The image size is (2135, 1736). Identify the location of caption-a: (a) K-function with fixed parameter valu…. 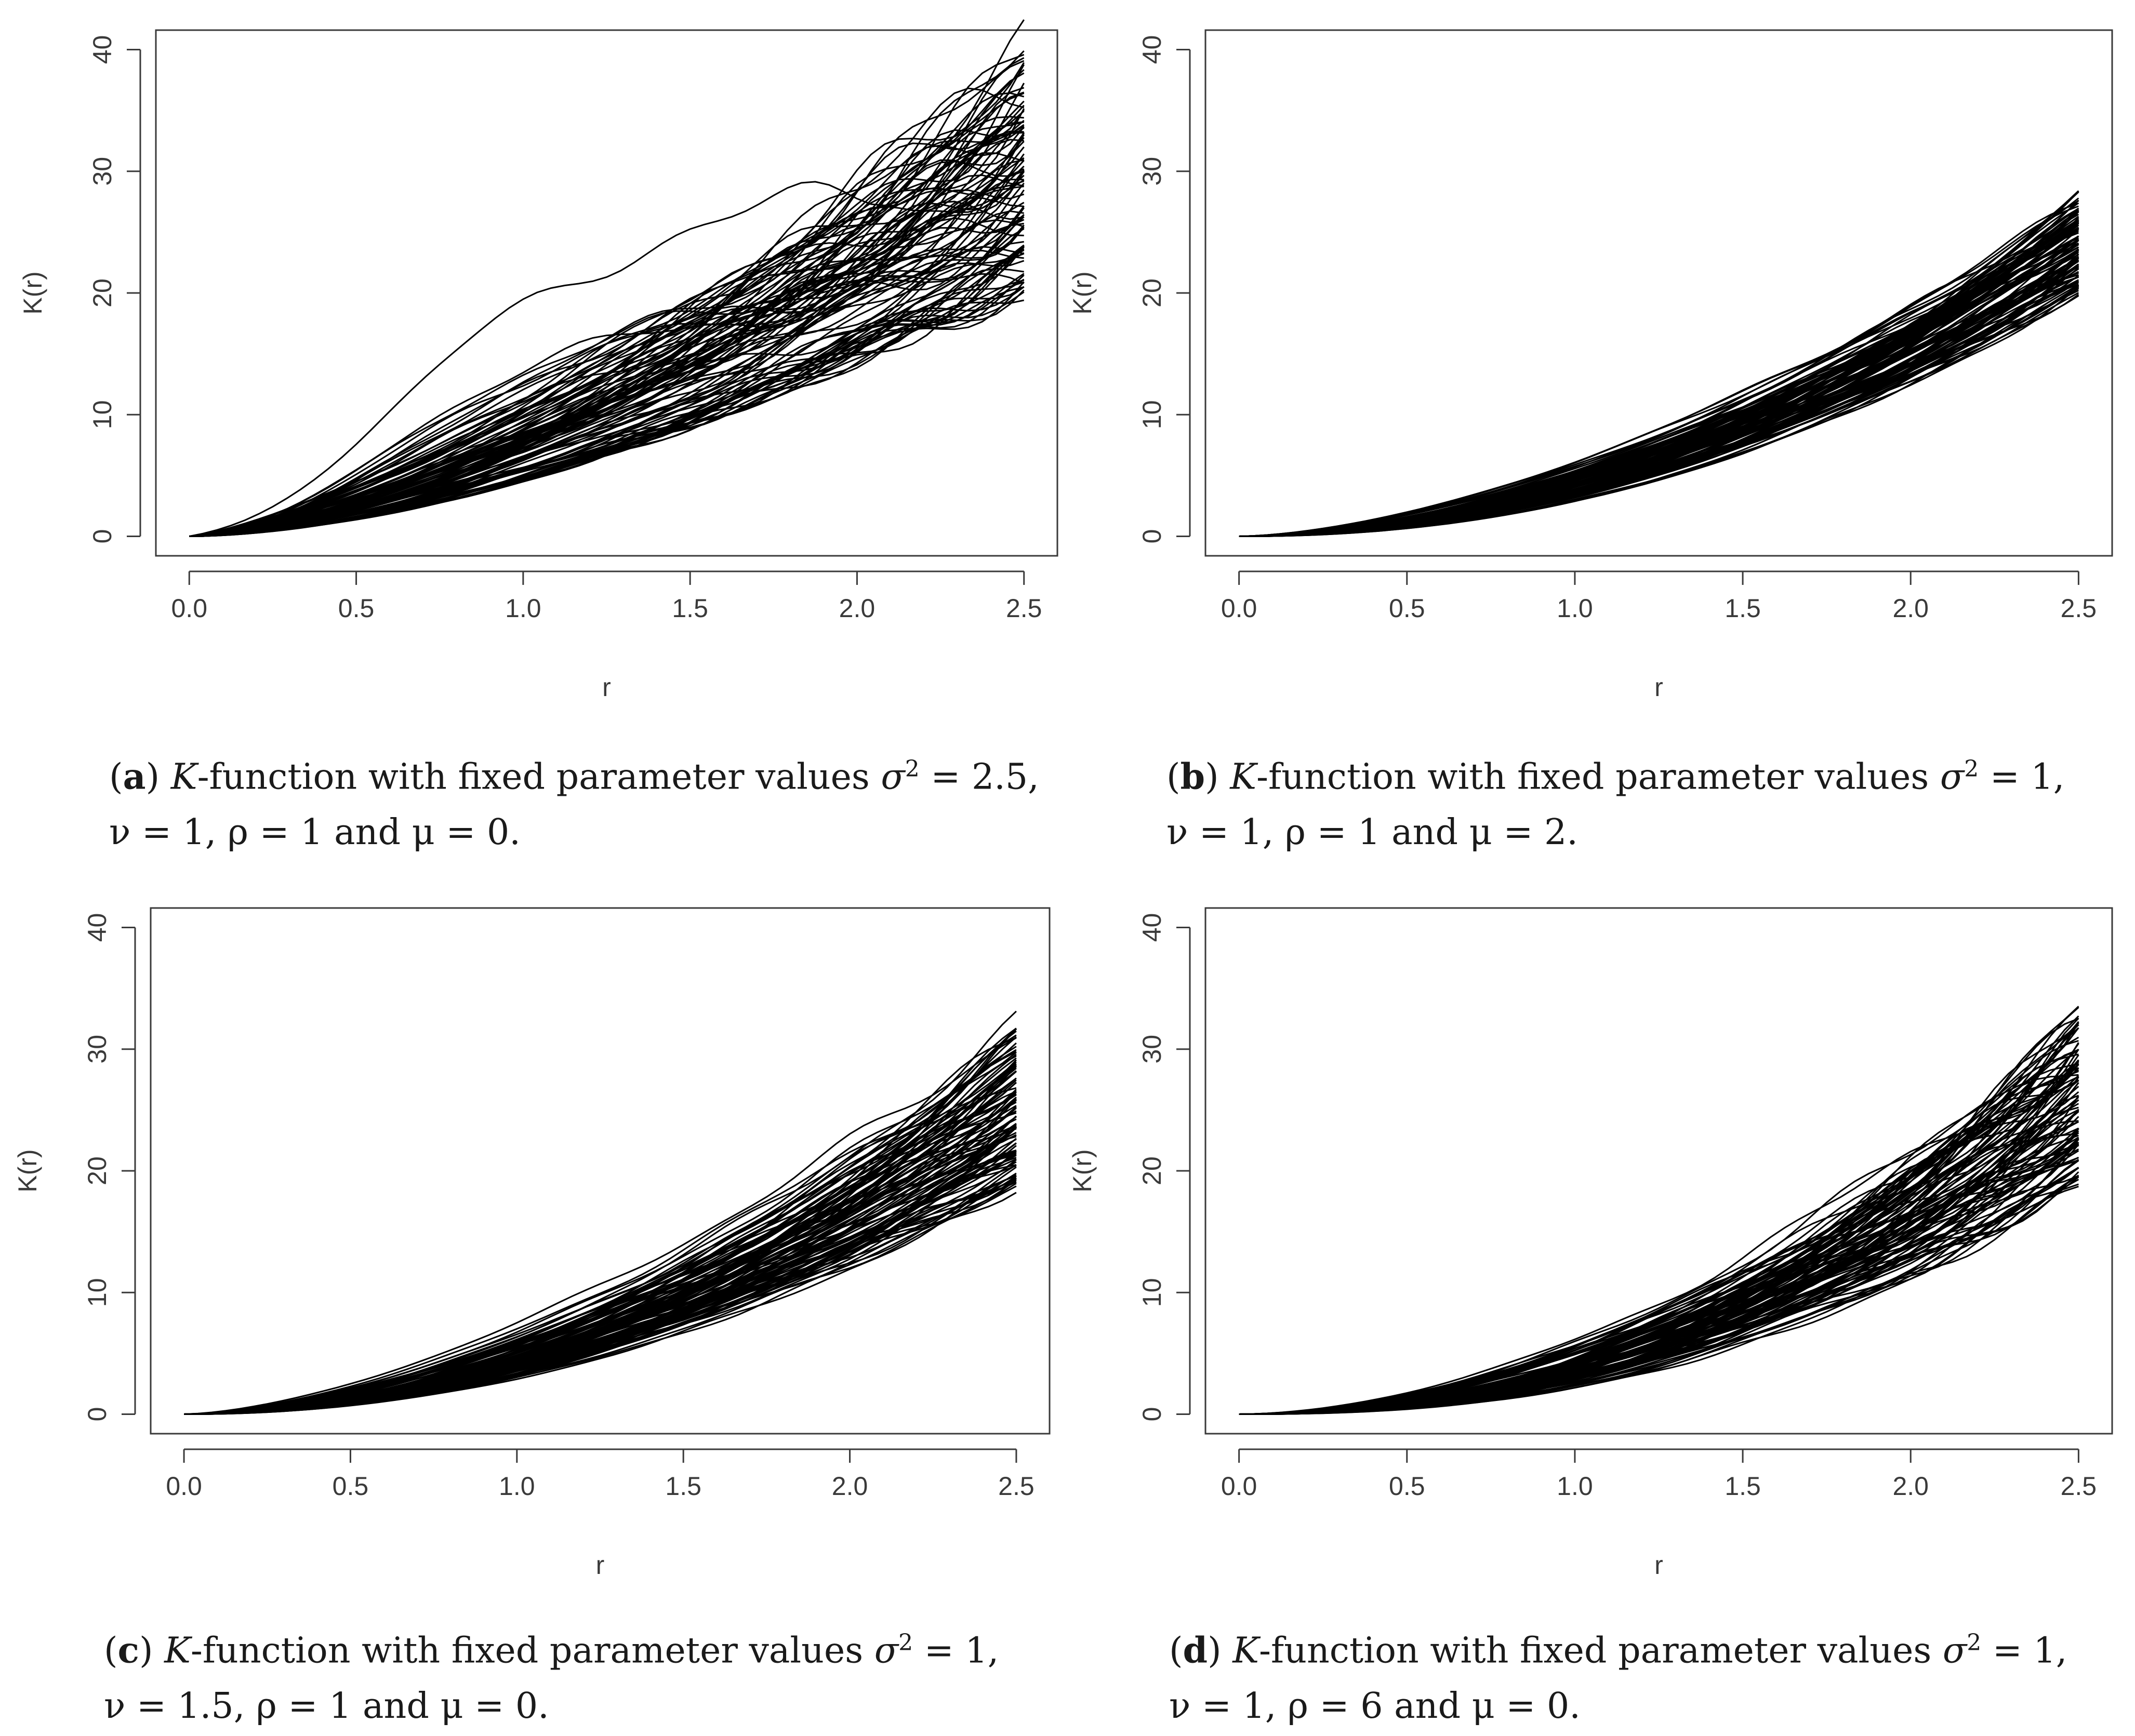
(574, 804).